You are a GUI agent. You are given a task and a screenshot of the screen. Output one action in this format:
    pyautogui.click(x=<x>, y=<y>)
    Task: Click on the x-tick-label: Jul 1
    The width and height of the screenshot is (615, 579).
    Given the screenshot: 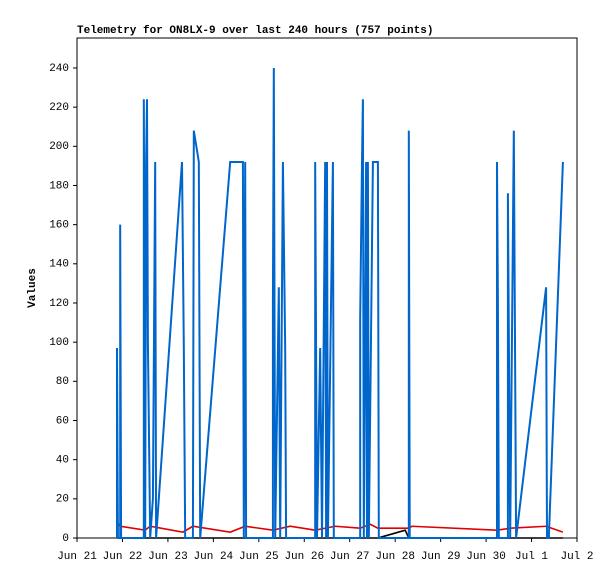 What is the action you would take?
    pyautogui.click(x=531, y=557)
    